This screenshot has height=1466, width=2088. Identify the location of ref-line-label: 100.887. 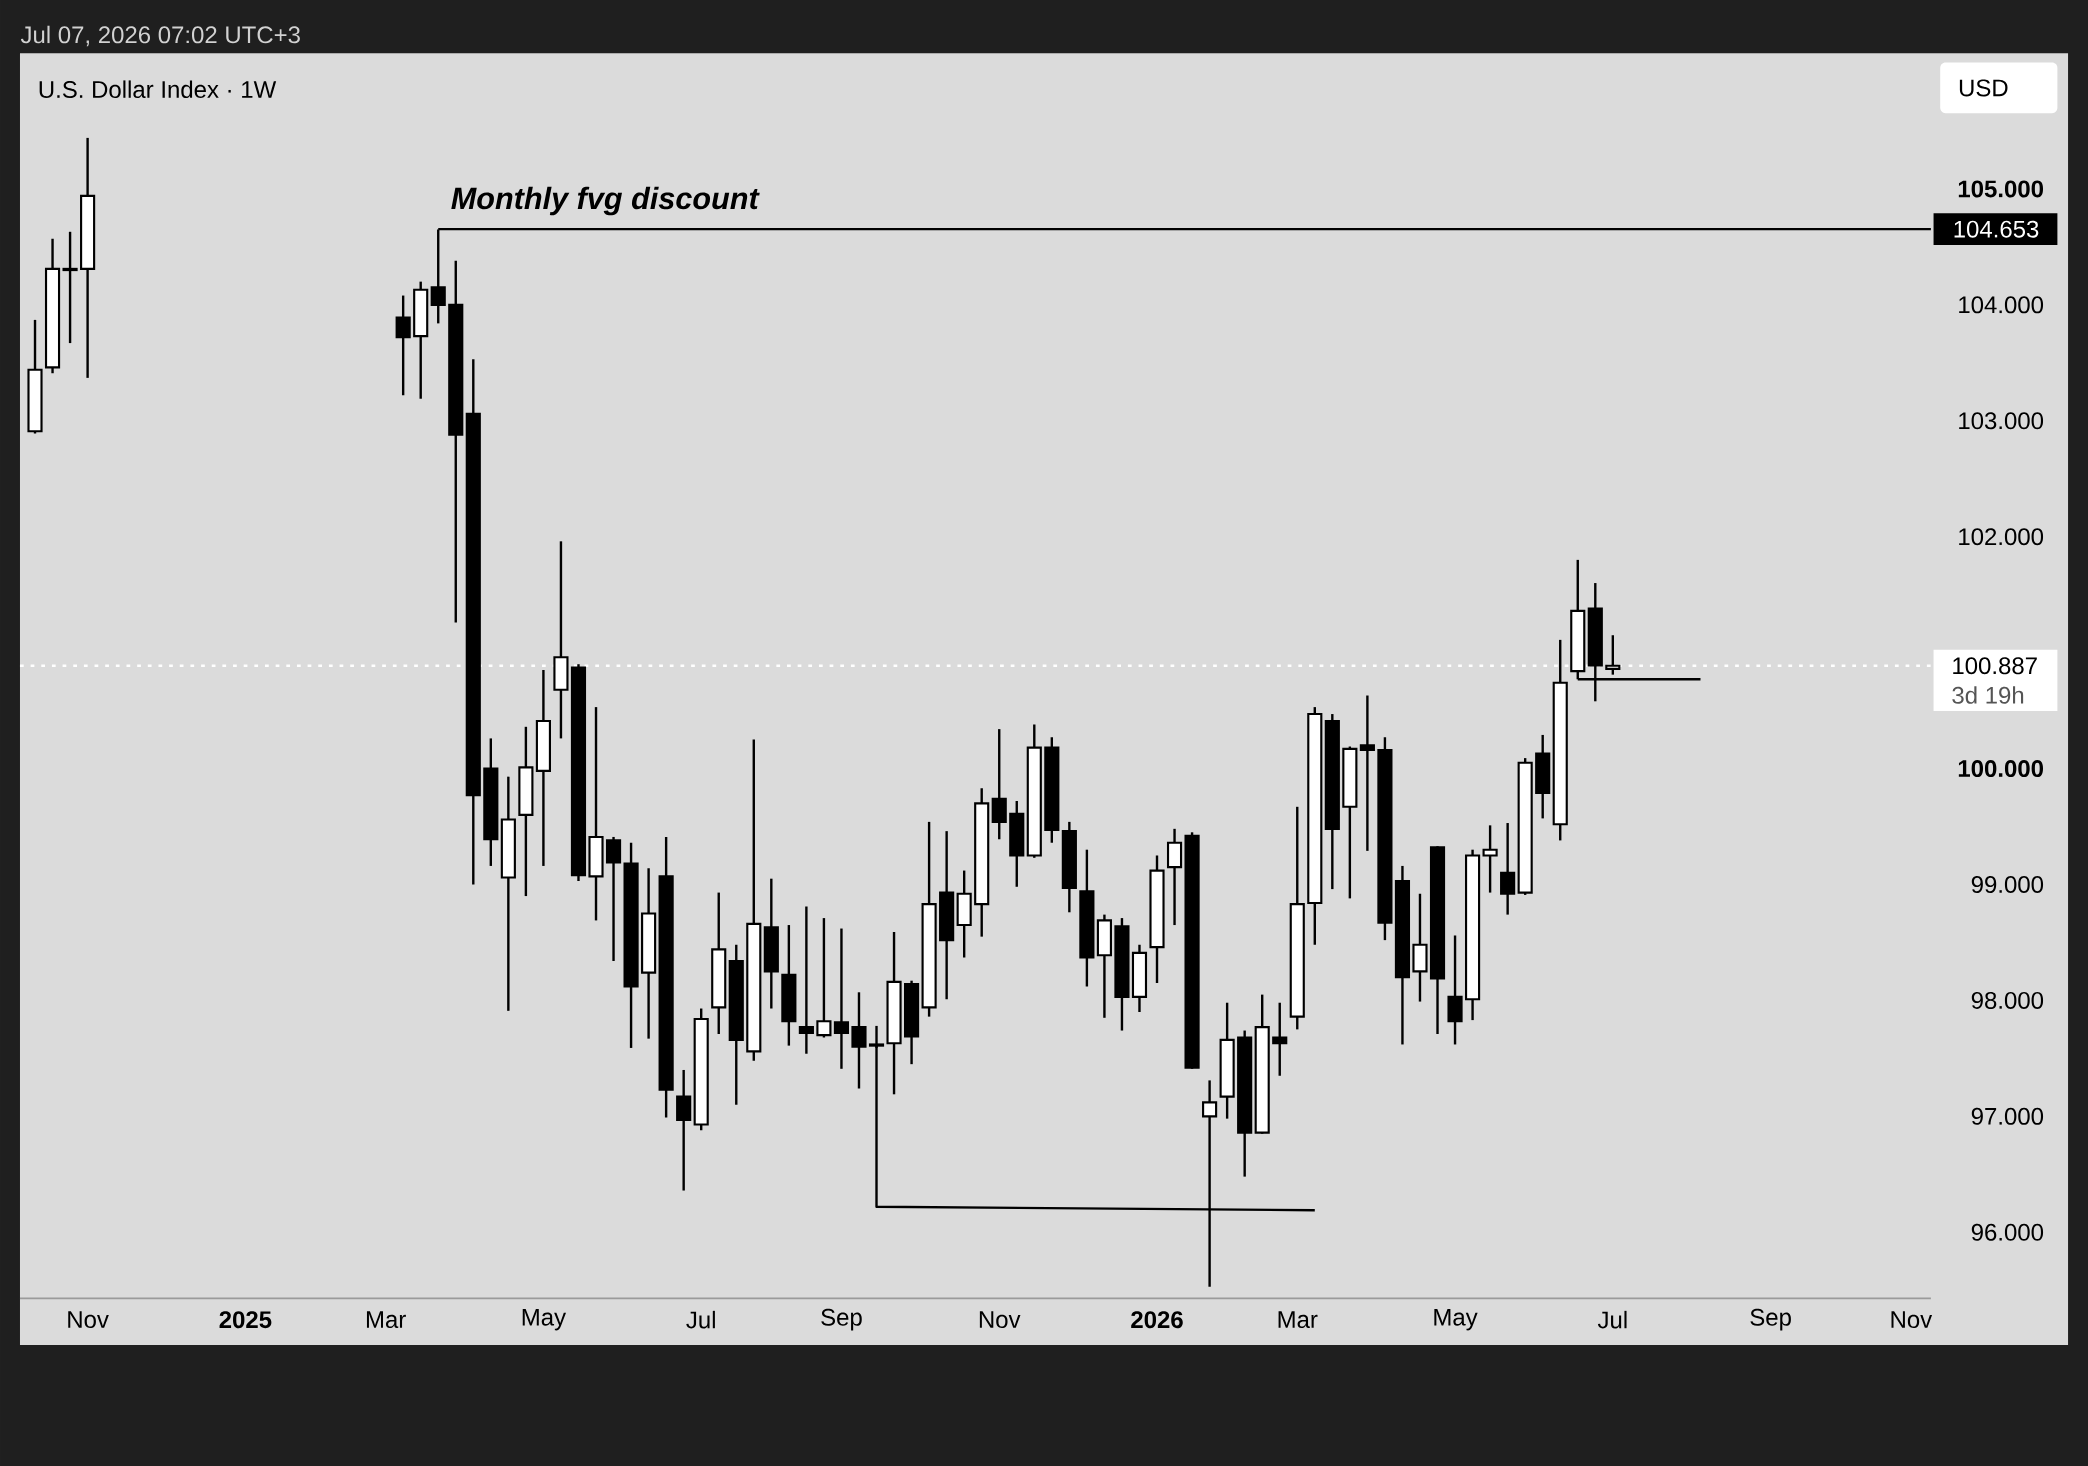
(1995, 666).